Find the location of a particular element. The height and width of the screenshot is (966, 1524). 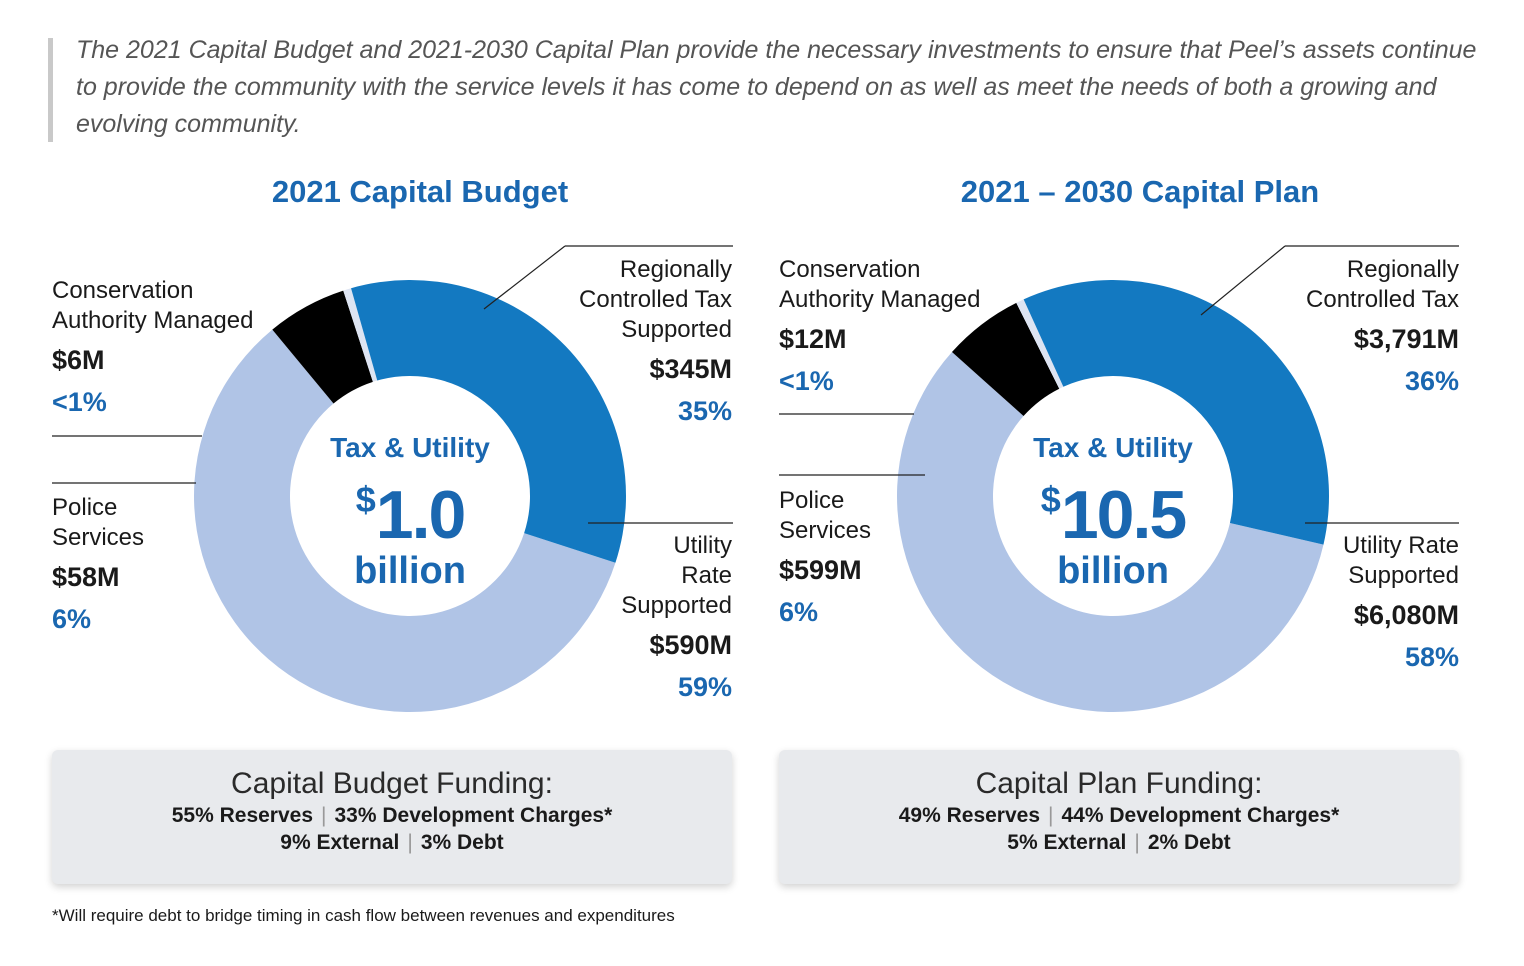

series-name-line: Utility Rate is located at coordinates (1400, 545).